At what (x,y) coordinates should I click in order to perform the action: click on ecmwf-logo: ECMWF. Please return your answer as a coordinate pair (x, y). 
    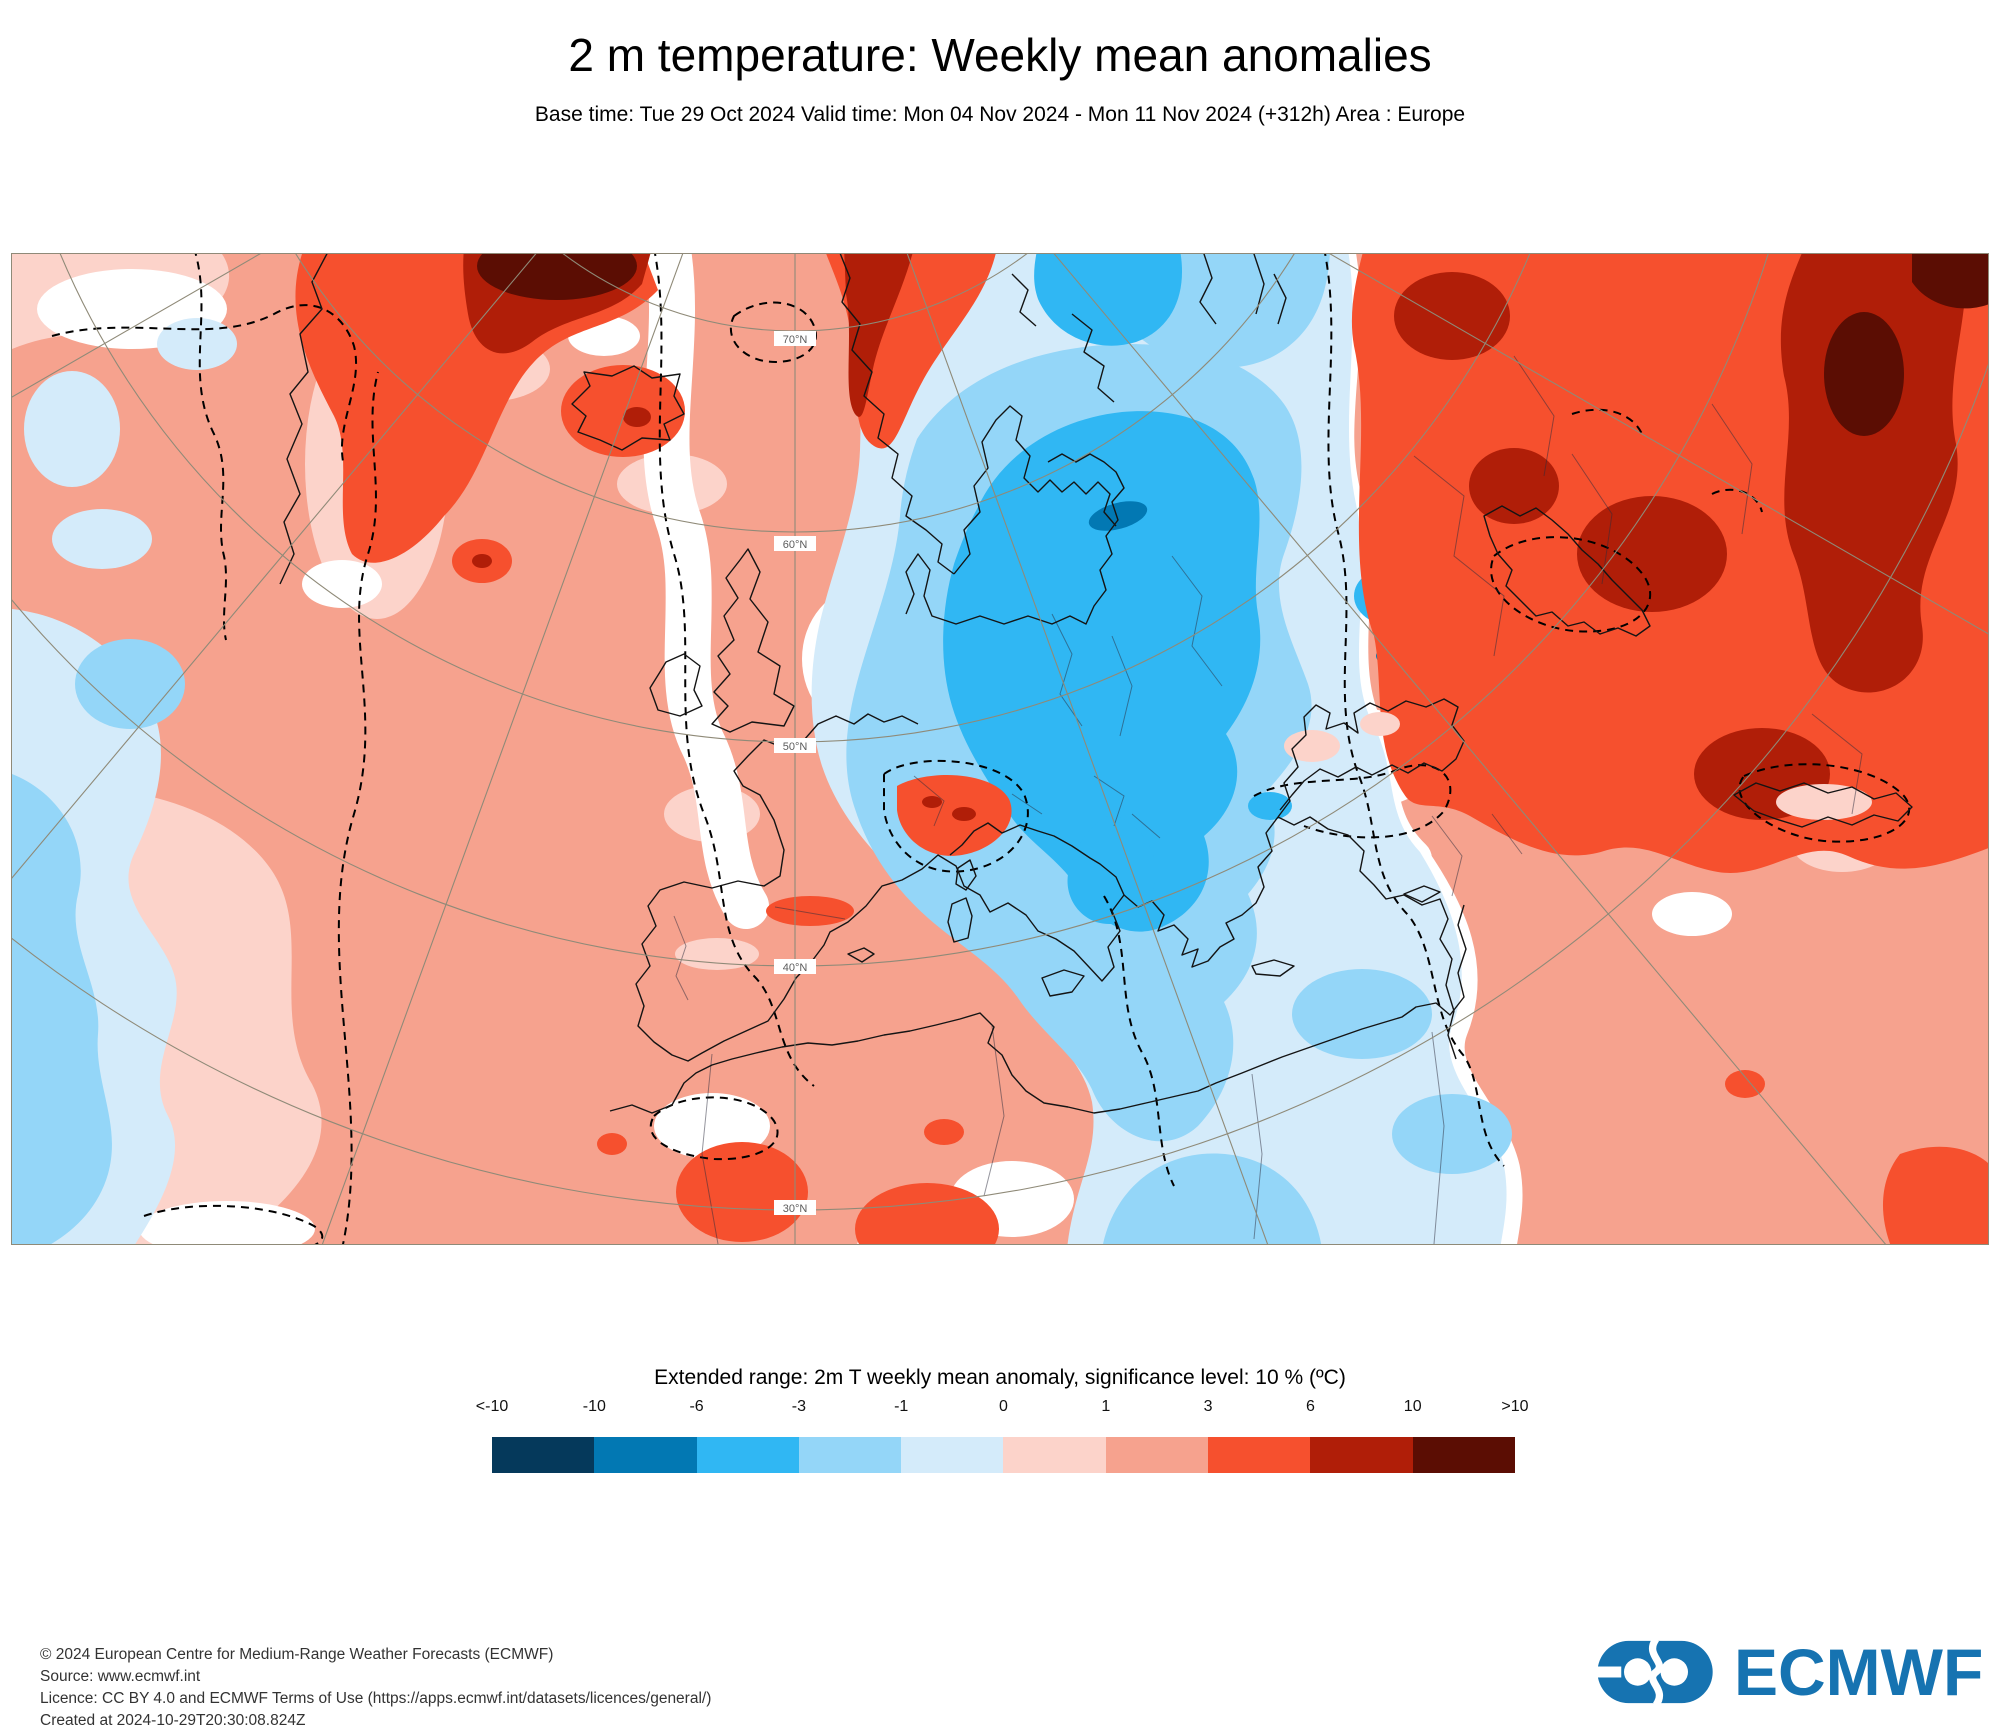
    Looking at the image, I should click on (1787, 1672).